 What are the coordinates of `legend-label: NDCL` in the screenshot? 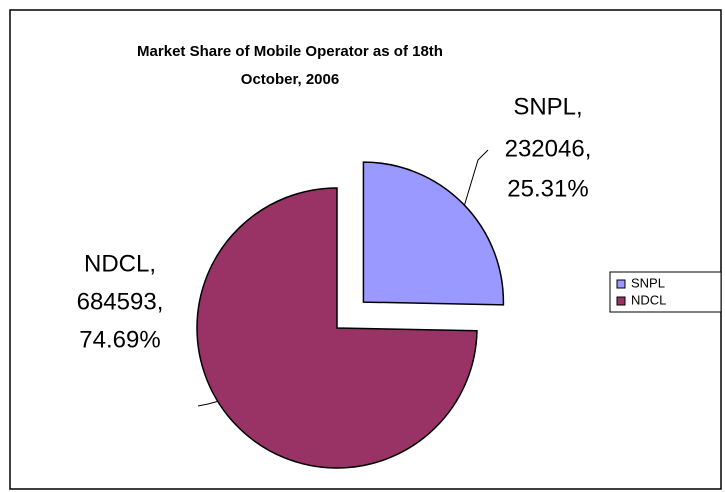 It's located at (648, 299).